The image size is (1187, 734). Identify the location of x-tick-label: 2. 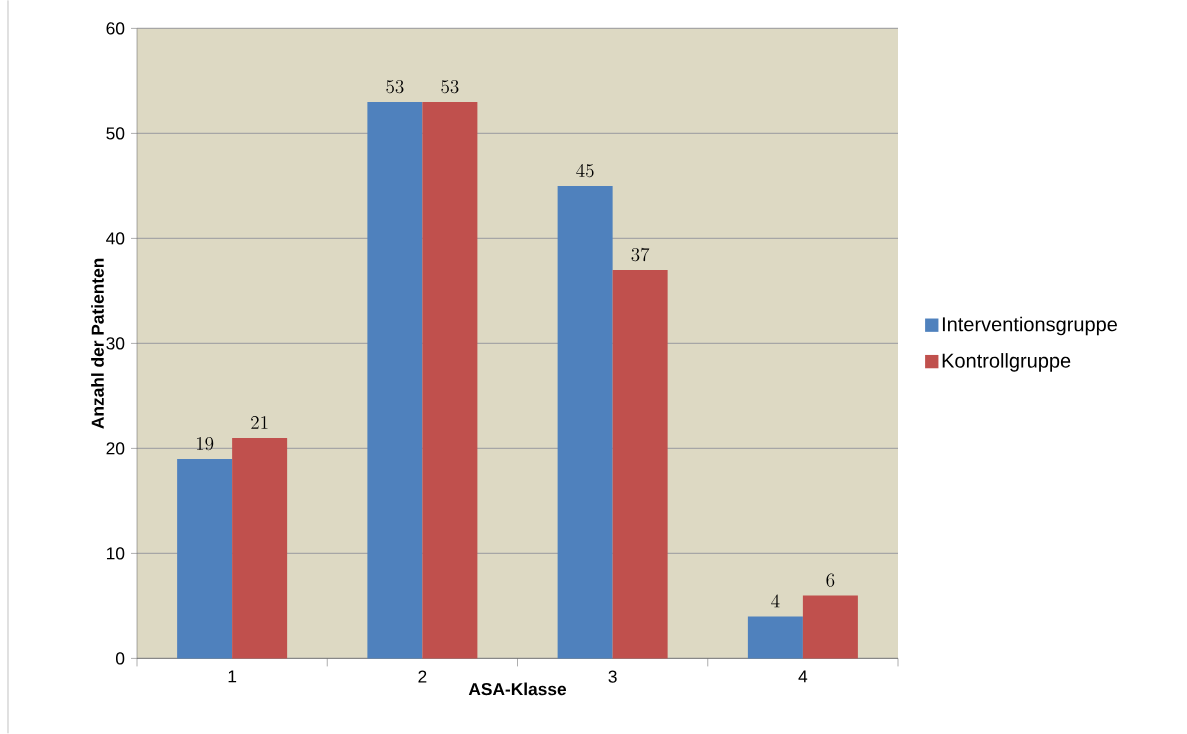
(422, 676).